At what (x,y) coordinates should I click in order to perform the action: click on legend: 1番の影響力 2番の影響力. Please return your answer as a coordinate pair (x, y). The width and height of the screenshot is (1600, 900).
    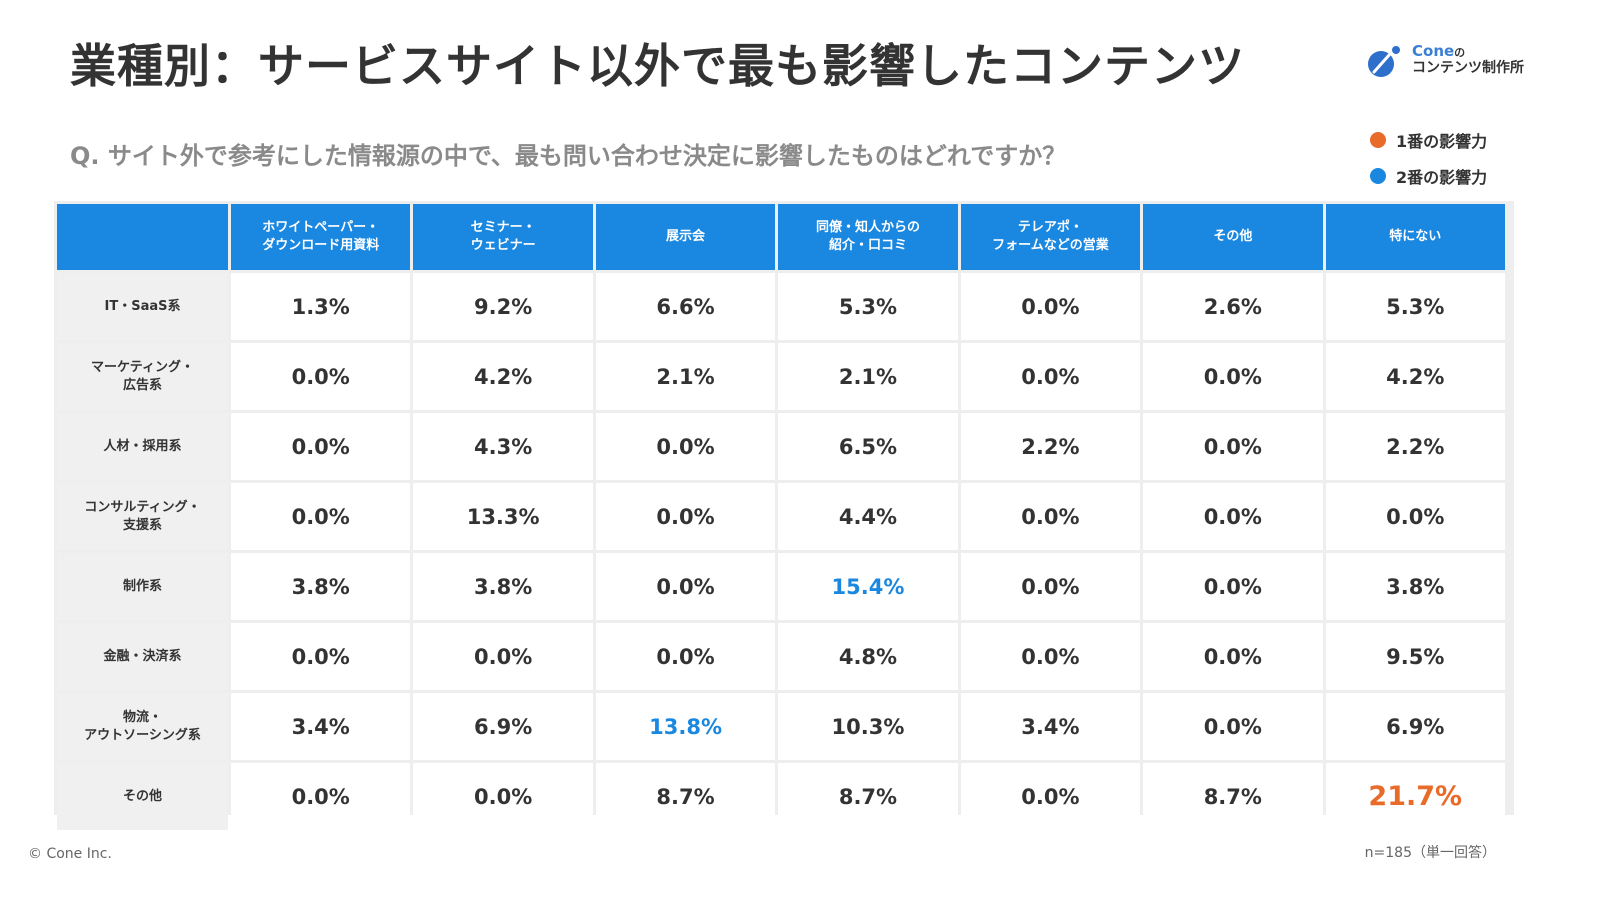
    Looking at the image, I should click on (1428, 158).